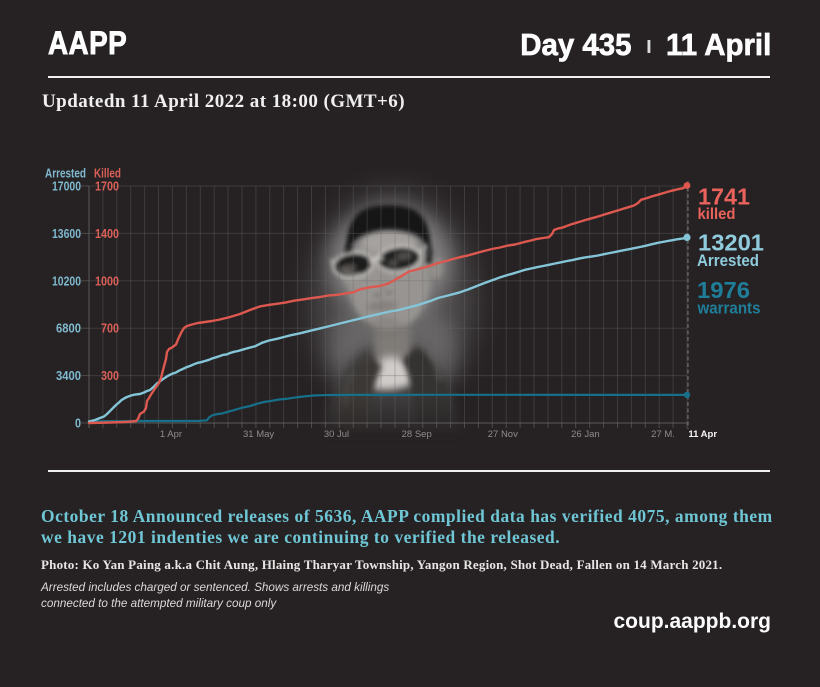 The image size is (820, 687). I want to click on svg-text: 27 Nov, so click(503, 434).